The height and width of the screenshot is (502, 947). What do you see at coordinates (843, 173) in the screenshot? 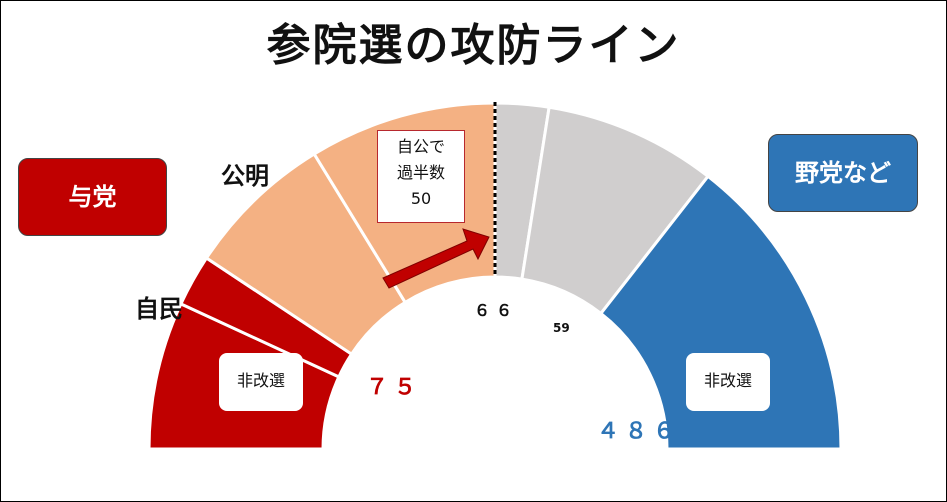
I see `opposition-legend-badge: 野党など` at bounding box center [843, 173].